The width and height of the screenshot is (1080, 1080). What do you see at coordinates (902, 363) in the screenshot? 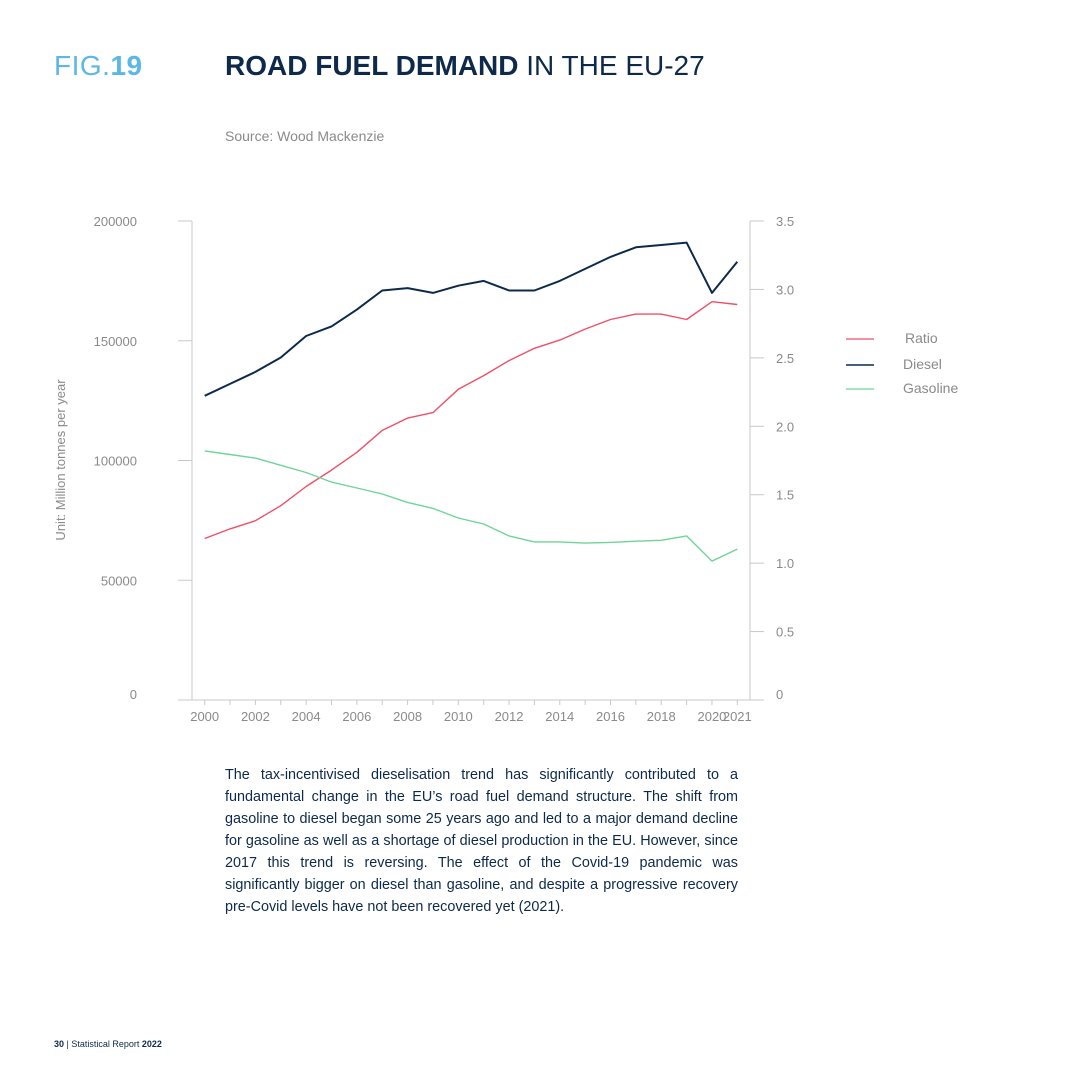
I see `chart-legend: Ratio Diesel Gasoline` at bounding box center [902, 363].